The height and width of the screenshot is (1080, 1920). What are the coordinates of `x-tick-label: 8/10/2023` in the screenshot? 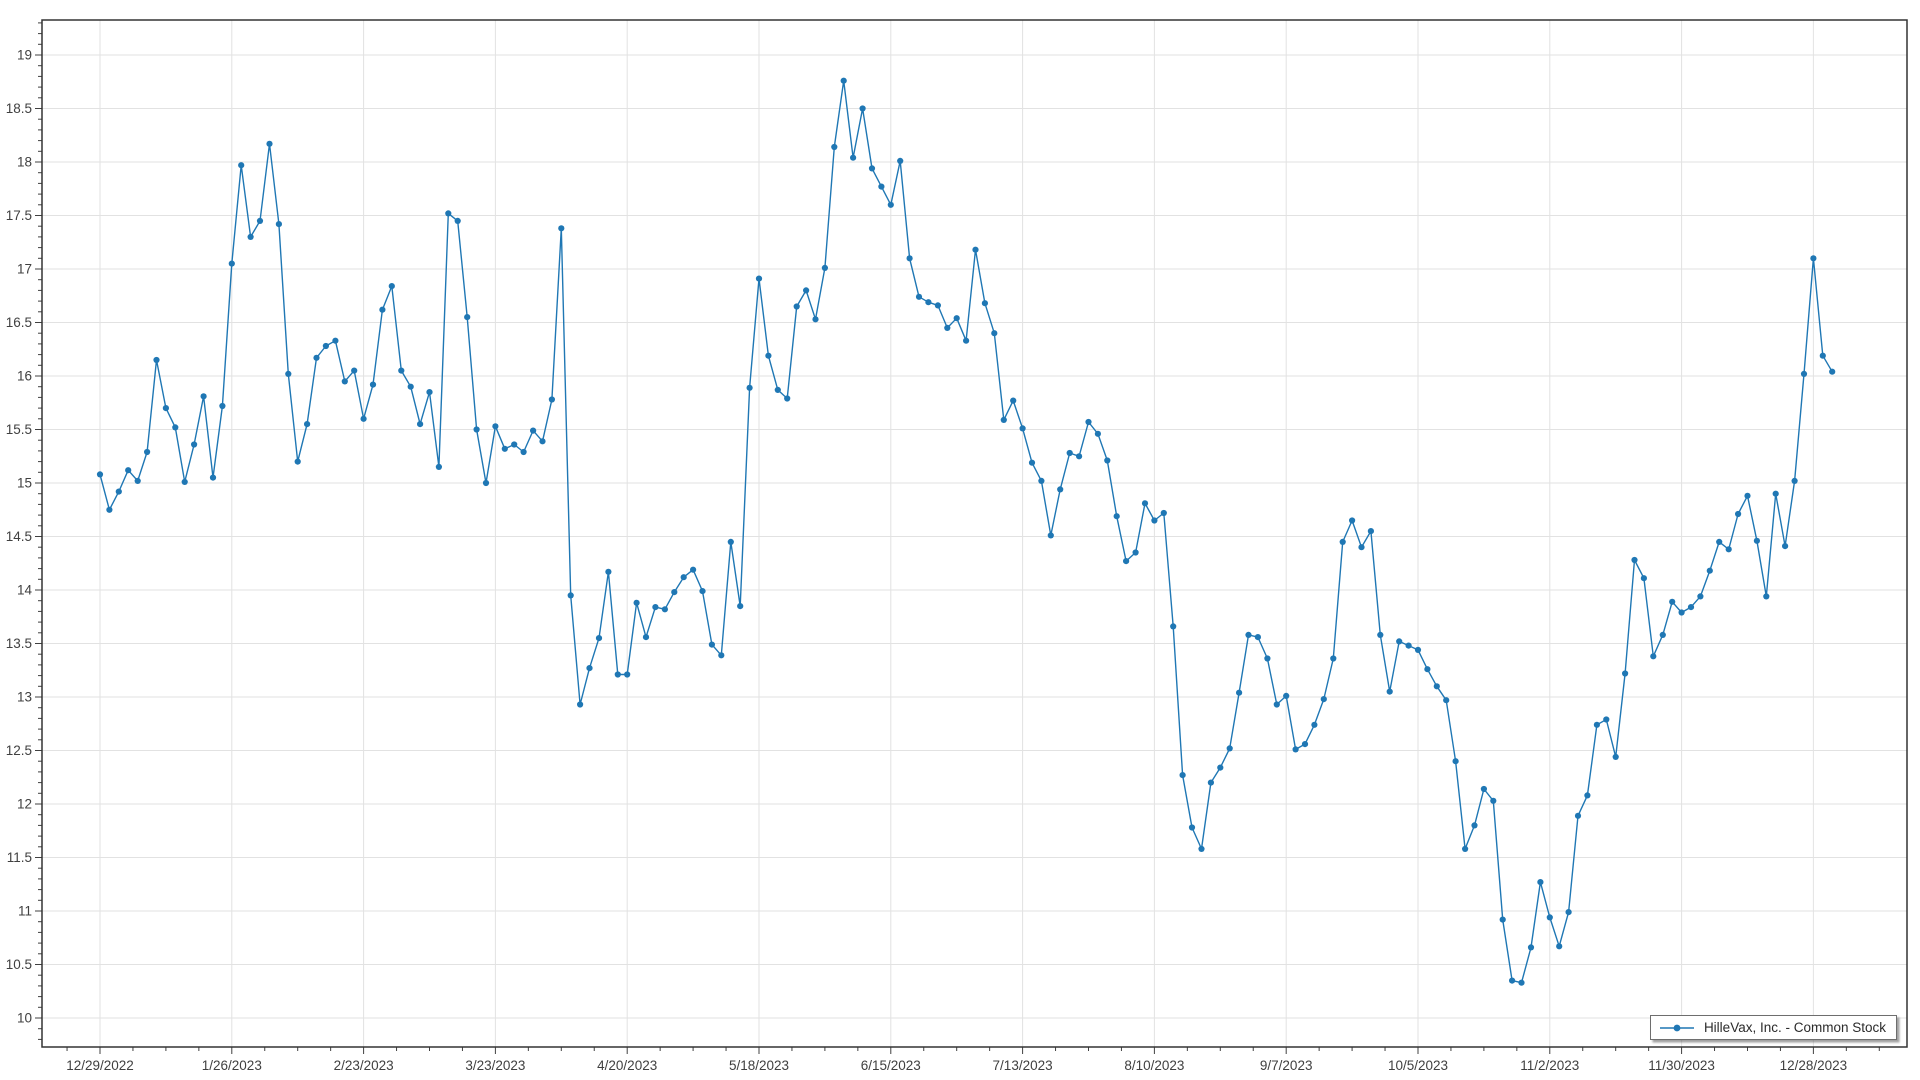 It's located at (1154, 1065).